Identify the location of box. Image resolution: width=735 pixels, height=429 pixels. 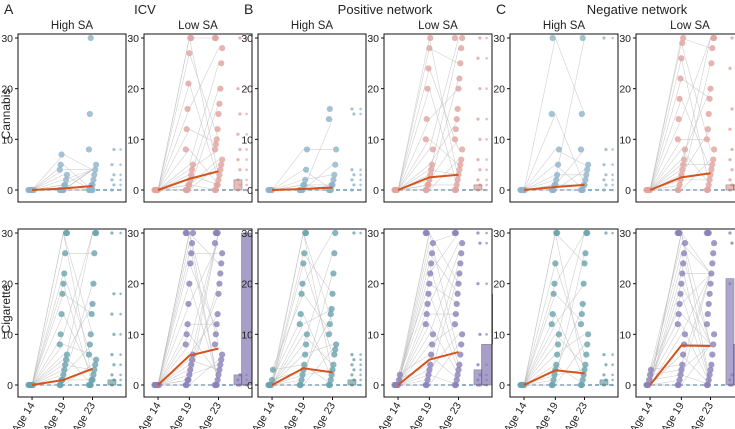
(352, 382).